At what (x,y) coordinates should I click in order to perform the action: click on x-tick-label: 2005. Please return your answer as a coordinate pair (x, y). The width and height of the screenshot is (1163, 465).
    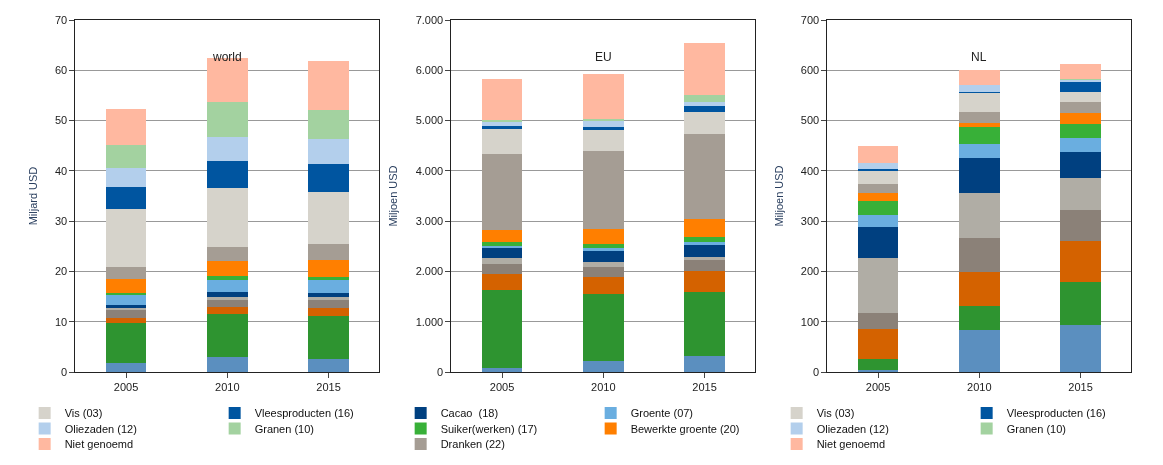
    Looking at the image, I should click on (502, 387).